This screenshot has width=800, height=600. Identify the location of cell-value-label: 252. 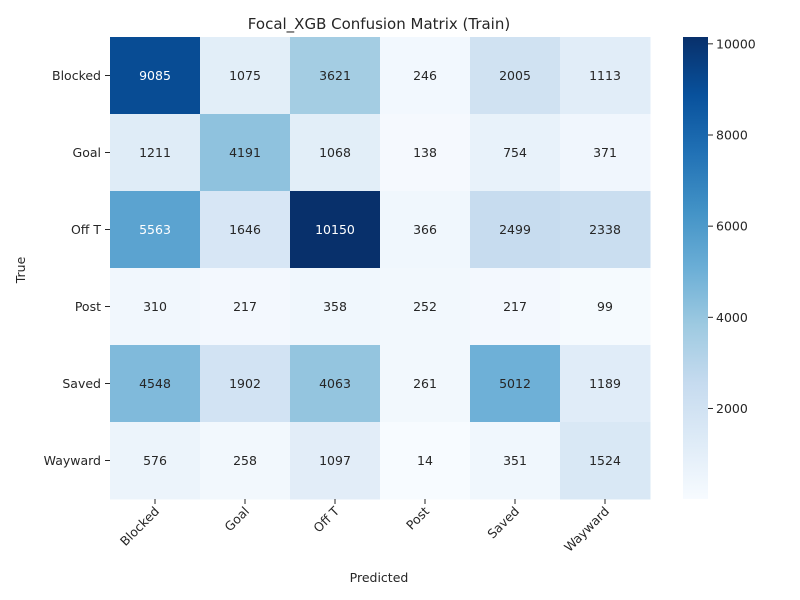
(425, 306).